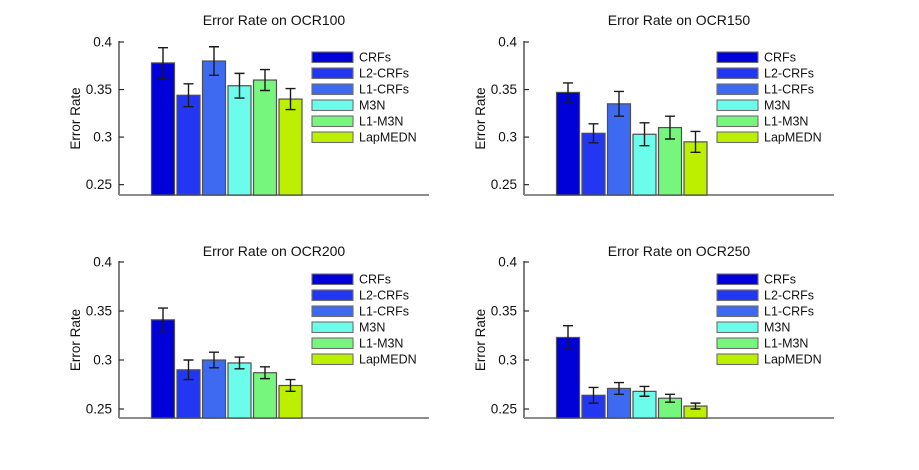 Image resolution: width=919 pixels, height=470 pixels. Describe the element at coordinates (678, 251) in the screenshot. I see `chart-title: Error Rate on OCR250` at that location.